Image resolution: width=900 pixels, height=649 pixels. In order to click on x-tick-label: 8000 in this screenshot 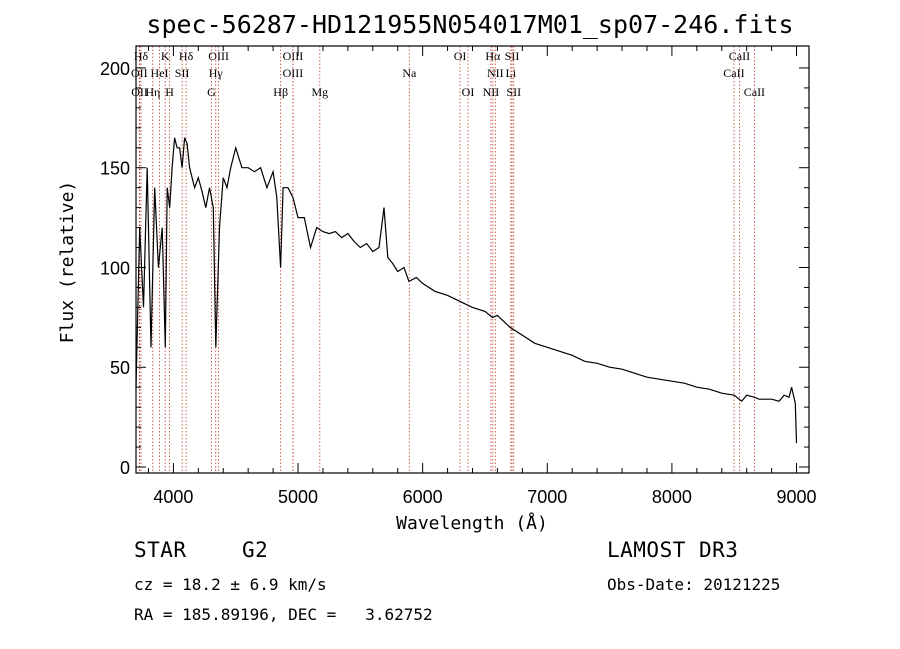, I will do `click(672, 497)`.